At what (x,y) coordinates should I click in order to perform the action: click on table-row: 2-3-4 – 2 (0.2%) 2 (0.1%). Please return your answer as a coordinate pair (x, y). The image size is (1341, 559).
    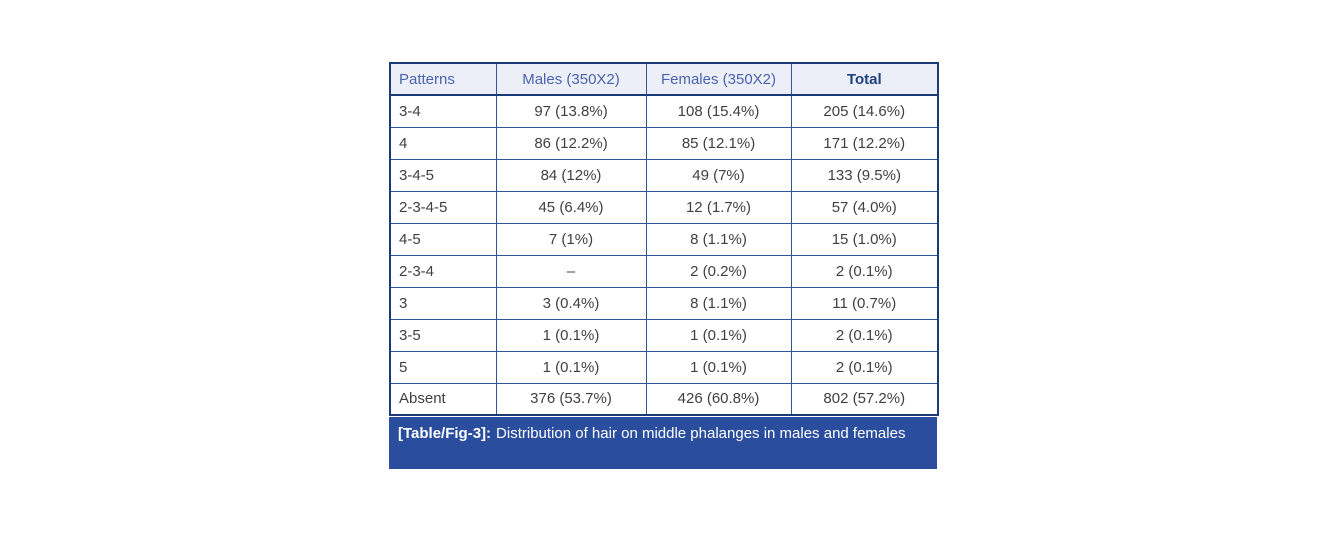
    Looking at the image, I should click on (664, 271).